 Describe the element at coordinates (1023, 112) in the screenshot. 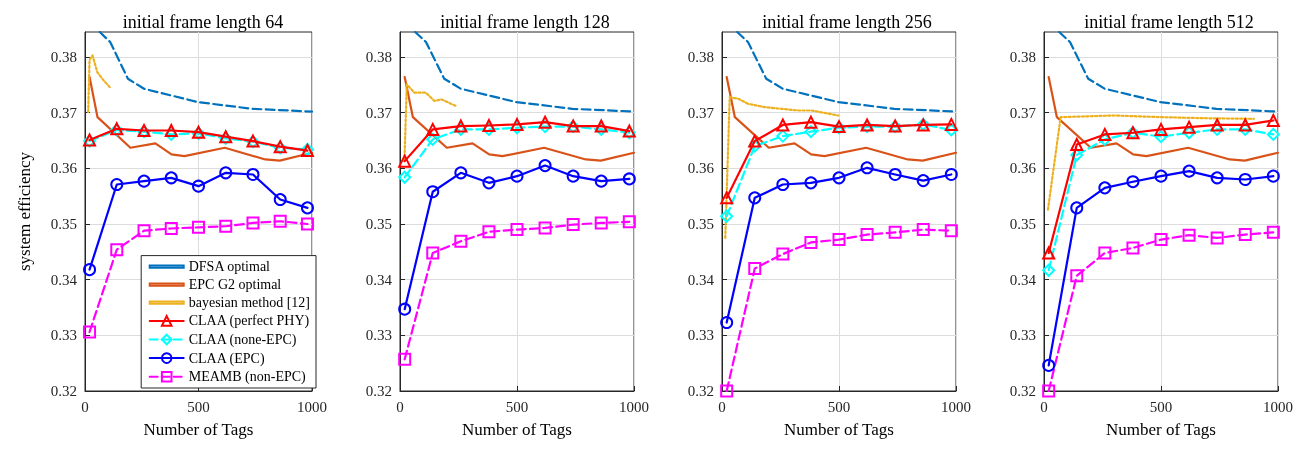

I see `y-tick-label: 0.37` at that location.